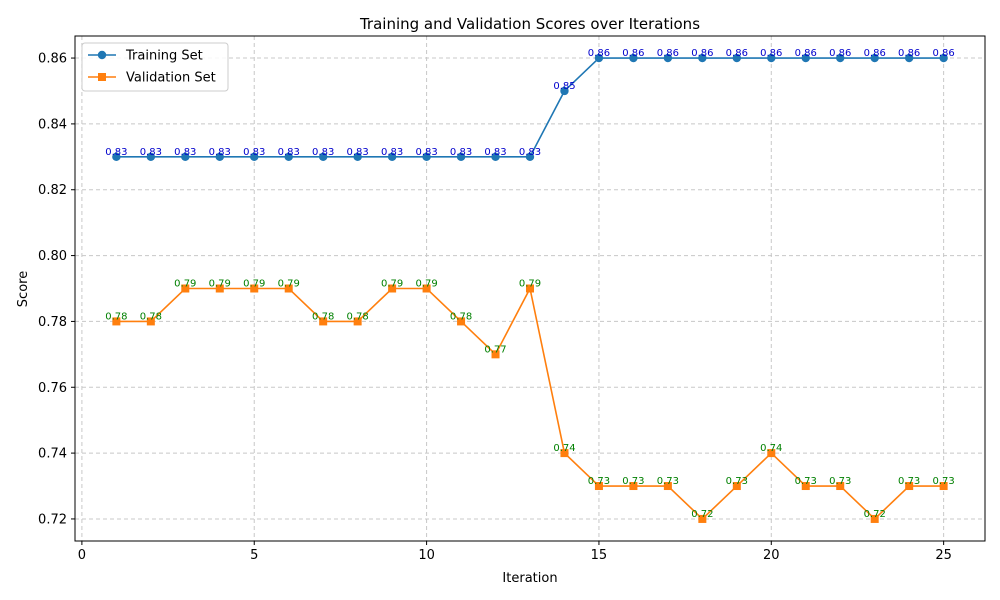 The image size is (1000, 600). What do you see at coordinates (52, 519) in the screenshot?
I see `y-tick-label: 0.72` at bounding box center [52, 519].